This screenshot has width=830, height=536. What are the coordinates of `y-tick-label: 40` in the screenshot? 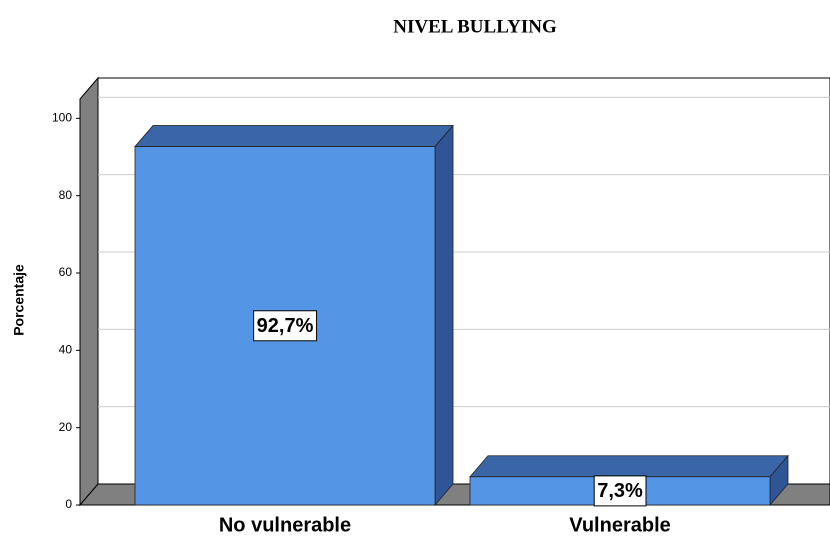 It's located at (66, 350).